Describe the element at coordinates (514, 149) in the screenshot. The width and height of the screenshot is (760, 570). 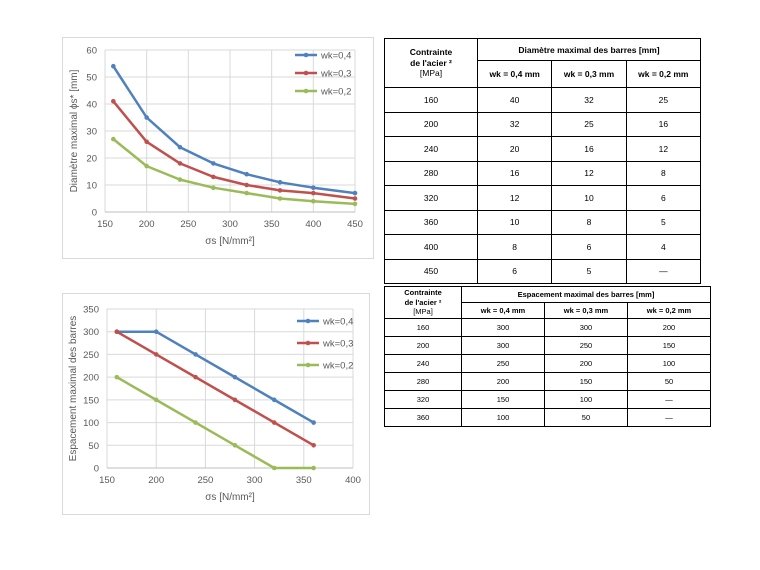
I see `value-cell: 20` at that location.